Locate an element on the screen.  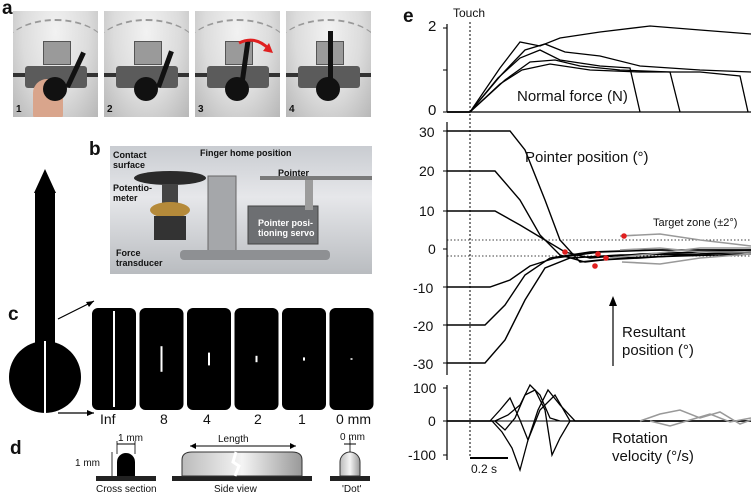
dot-width-label: 0 mm is located at coordinates (352, 437).